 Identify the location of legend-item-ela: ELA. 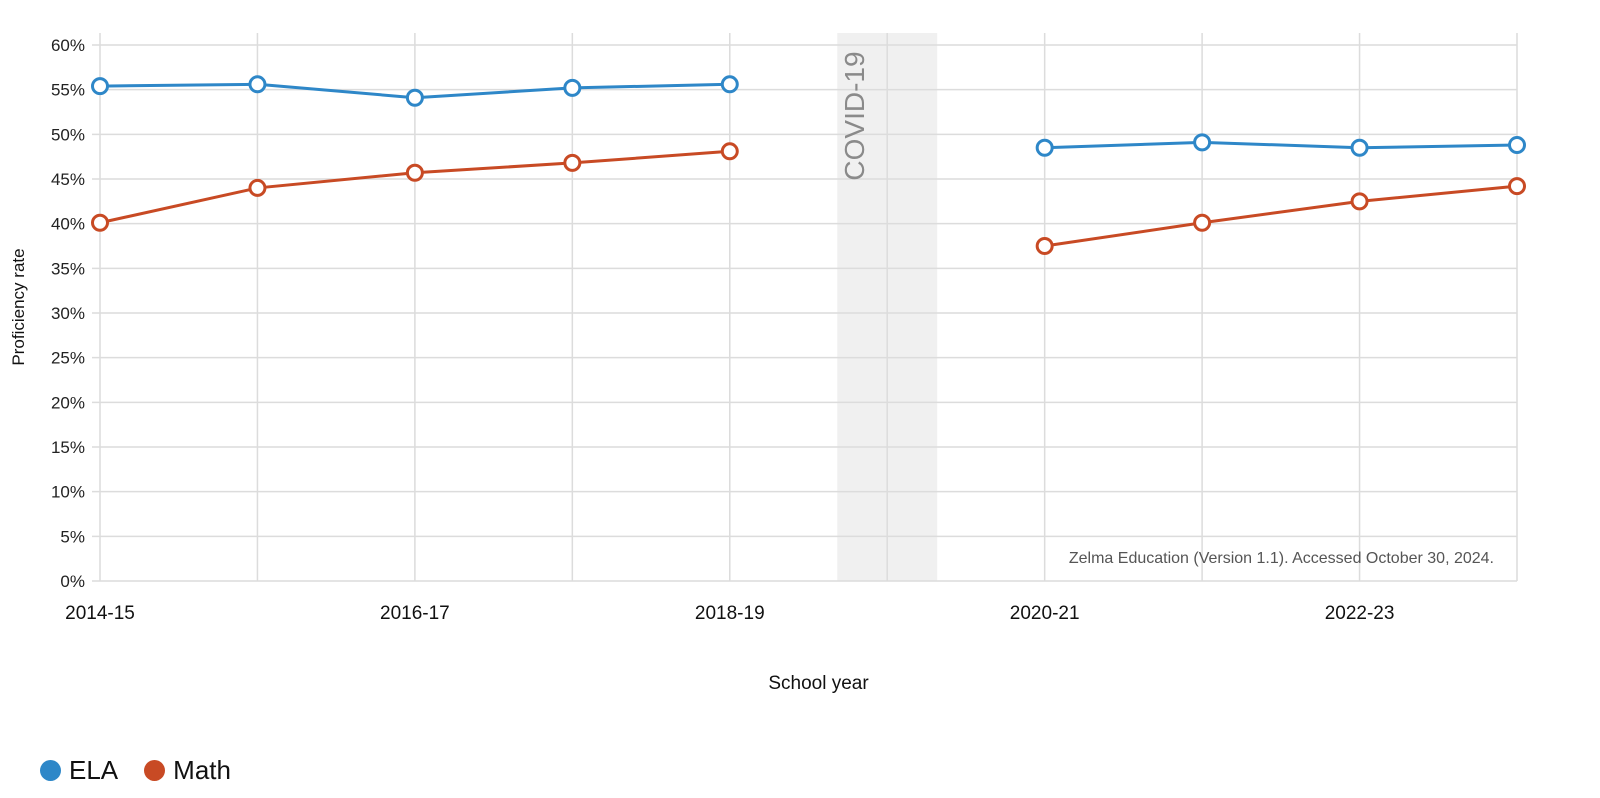
(79, 770).